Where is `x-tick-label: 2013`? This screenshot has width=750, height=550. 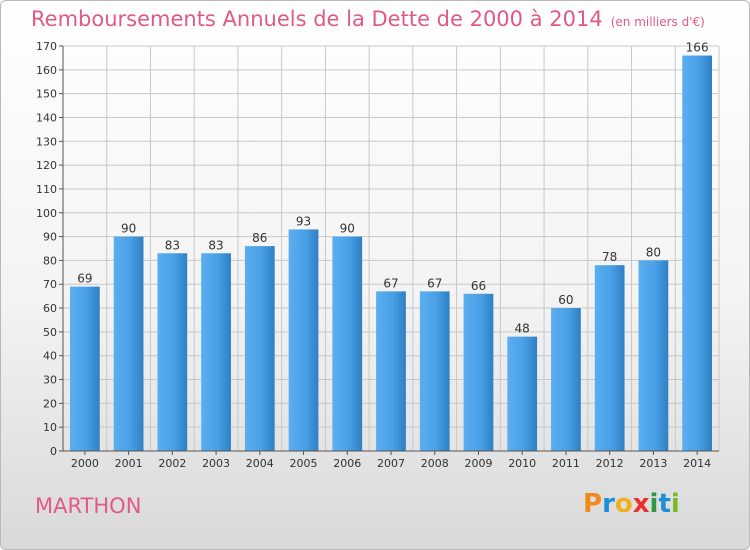
x-tick-label: 2013 is located at coordinates (653, 463).